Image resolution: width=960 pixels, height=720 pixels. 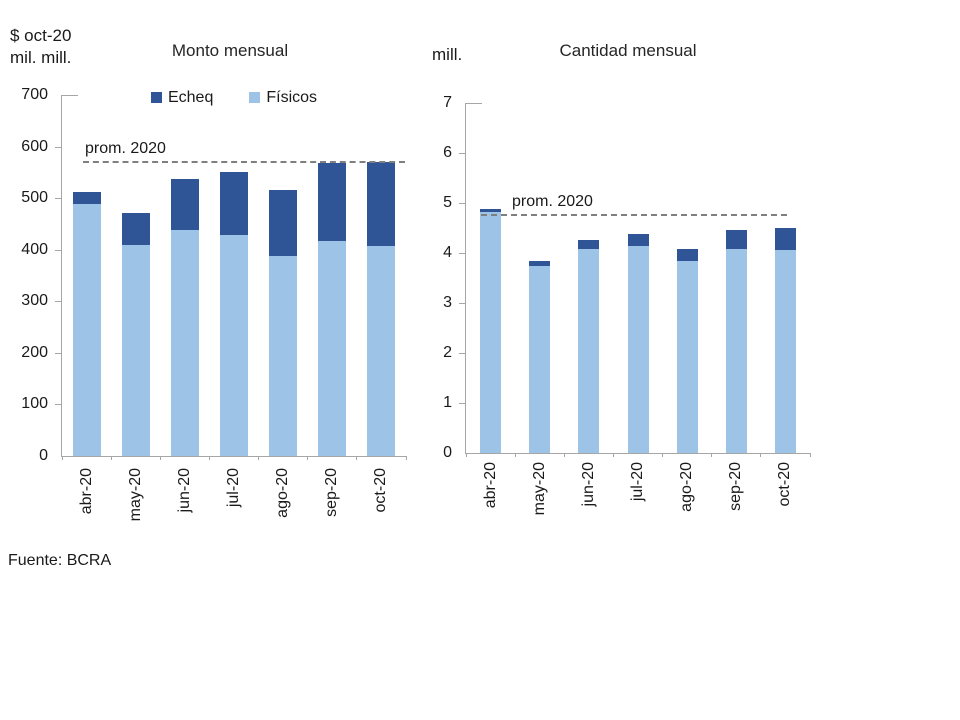 What do you see at coordinates (447, 352) in the screenshot?
I see `y-tick-label: 2` at bounding box center [447, 352].